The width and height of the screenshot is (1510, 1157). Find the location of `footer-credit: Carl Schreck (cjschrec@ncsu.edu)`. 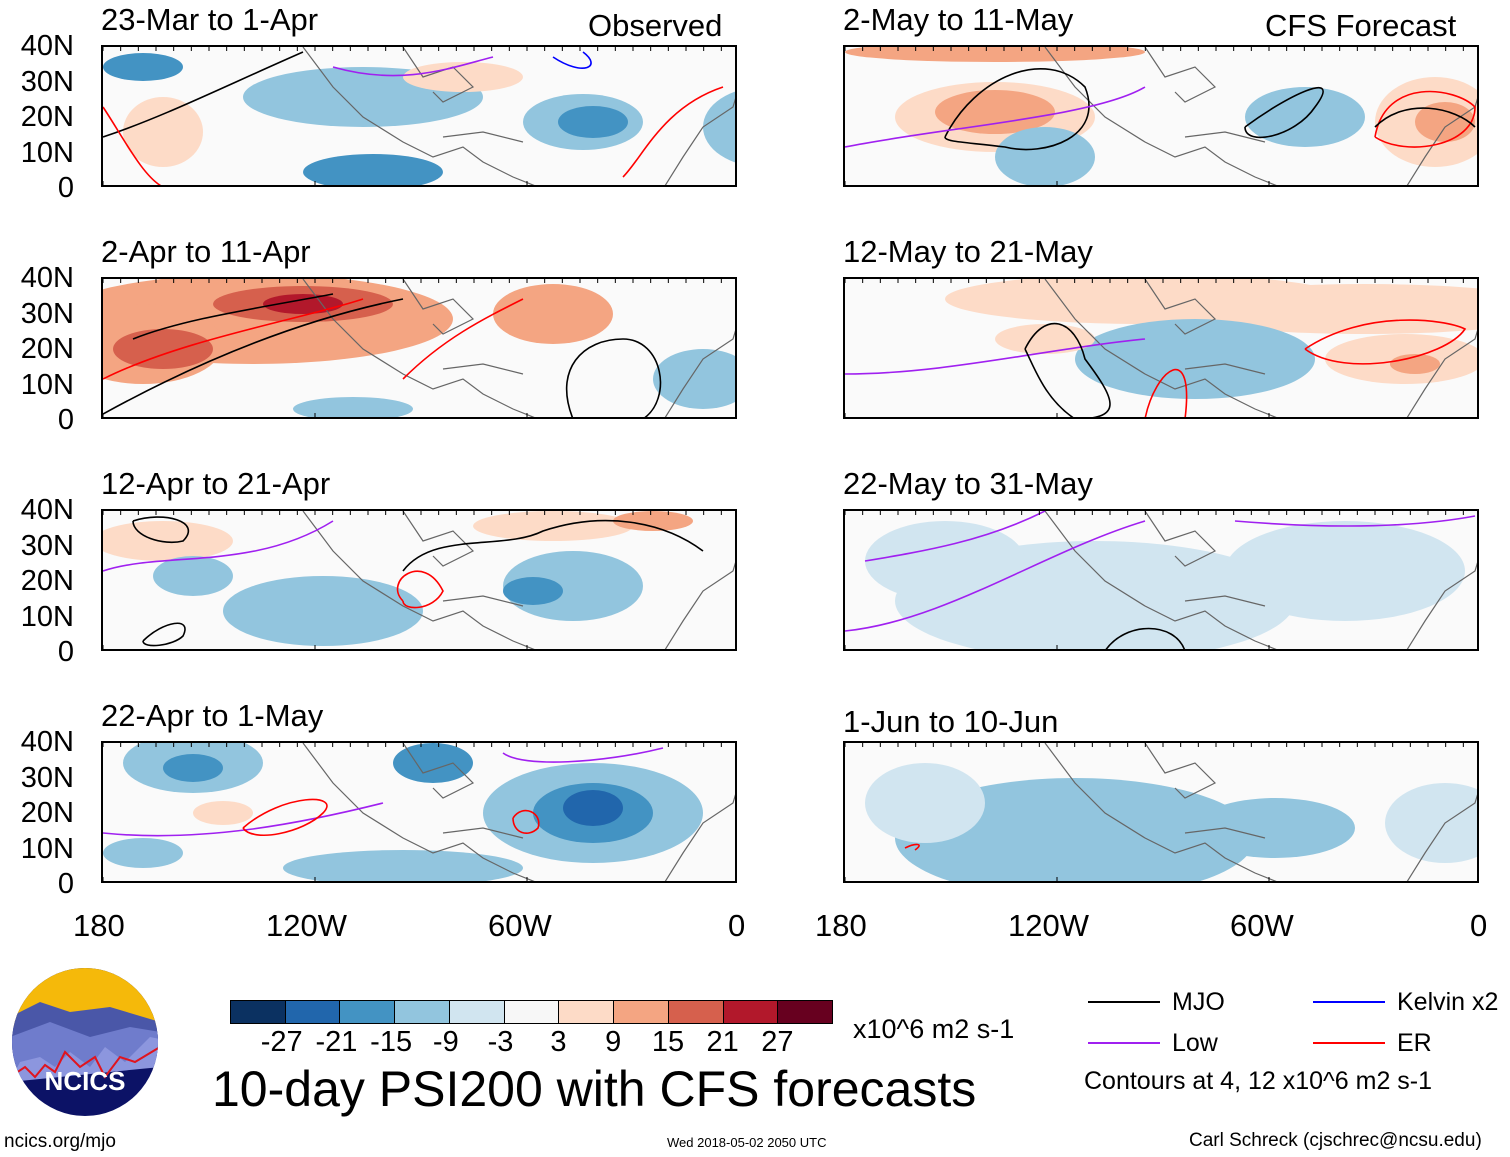

footer-credit: Carl Schreck (cjschrec@ncsu.edu) is located at coordinates (1335, 1140).